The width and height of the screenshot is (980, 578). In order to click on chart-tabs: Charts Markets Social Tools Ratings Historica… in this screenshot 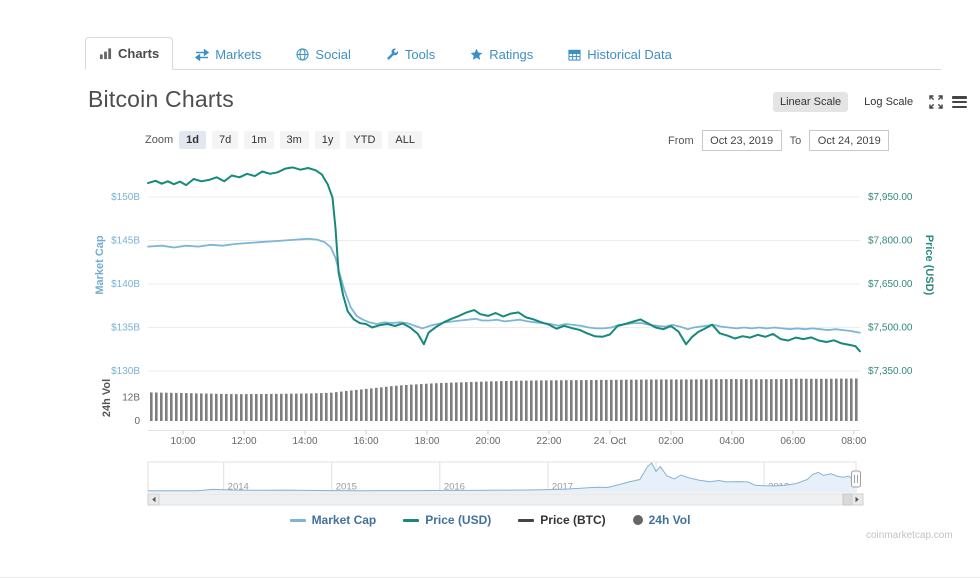, I will do `click(513, 53)`.